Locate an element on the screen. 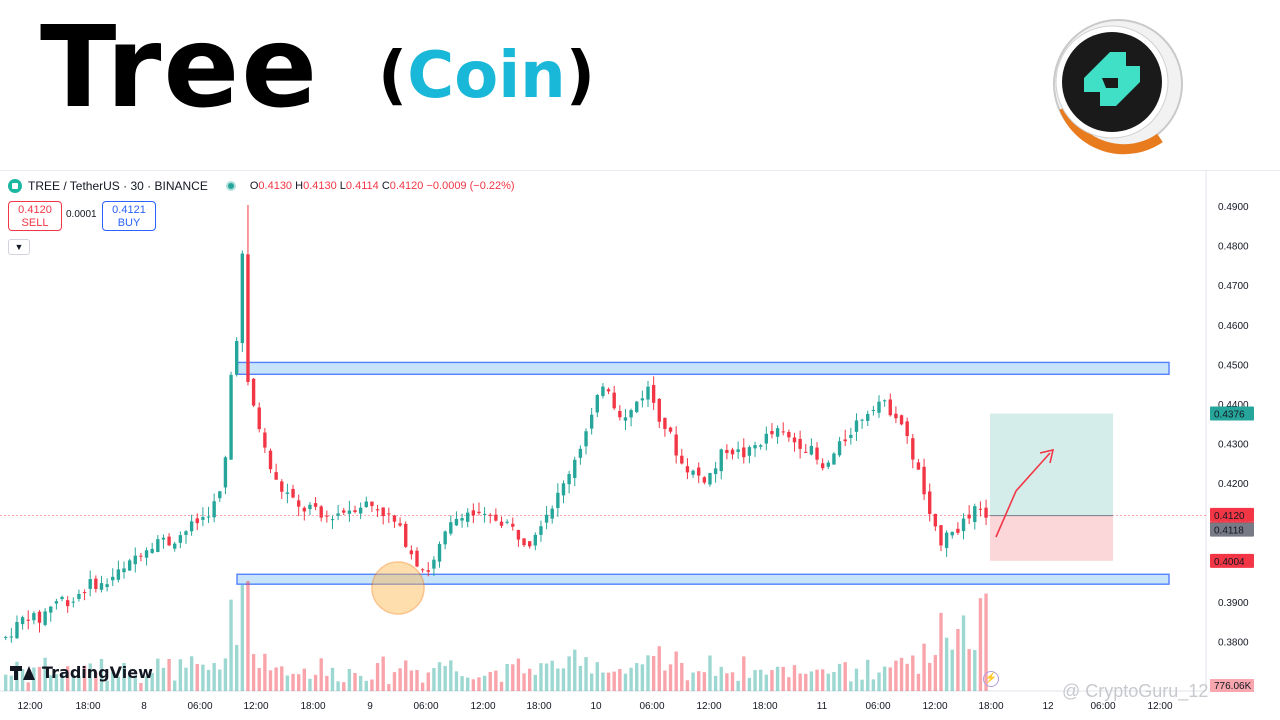  spread-value: 0.0001 is located at coordinates (81, 214).